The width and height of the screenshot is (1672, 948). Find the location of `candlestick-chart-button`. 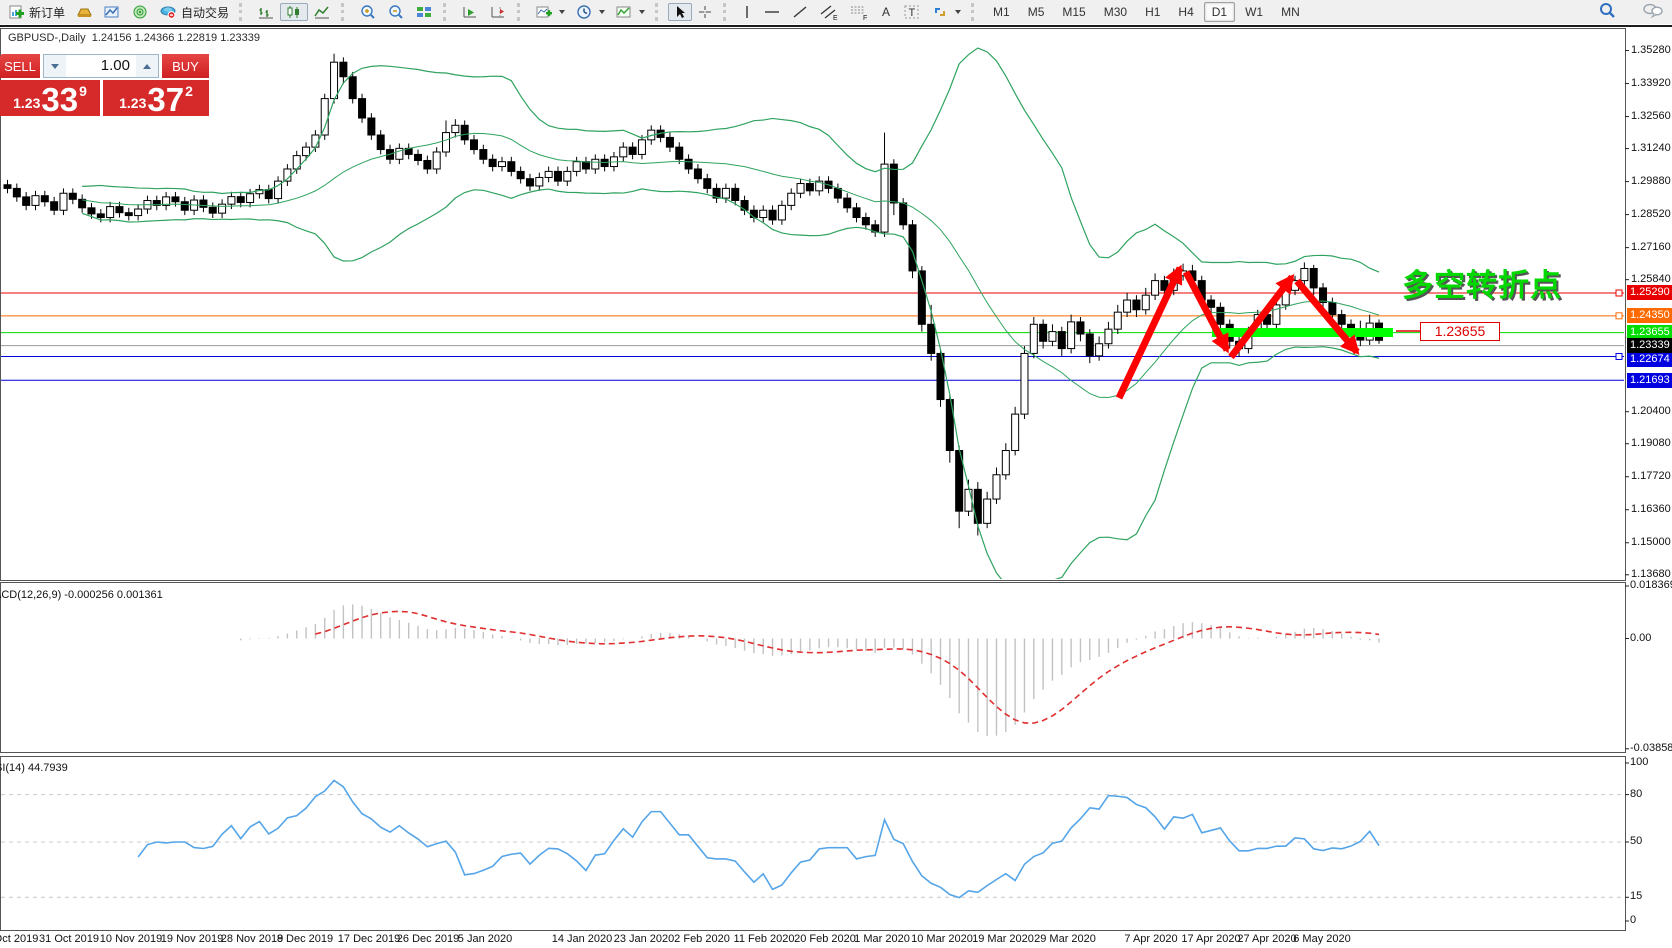

candlestick-chart-button is located at coordinates (294, 12).